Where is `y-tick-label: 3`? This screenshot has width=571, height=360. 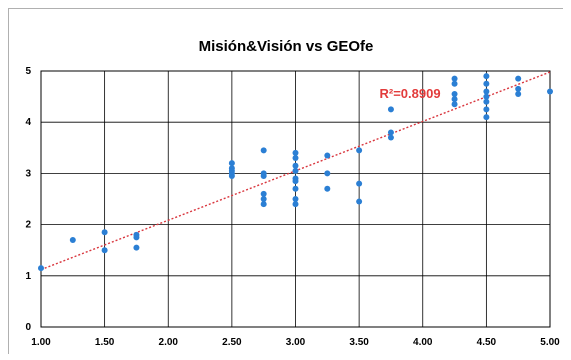 y-tick-label: 3 is located at coordinates (28, 173).